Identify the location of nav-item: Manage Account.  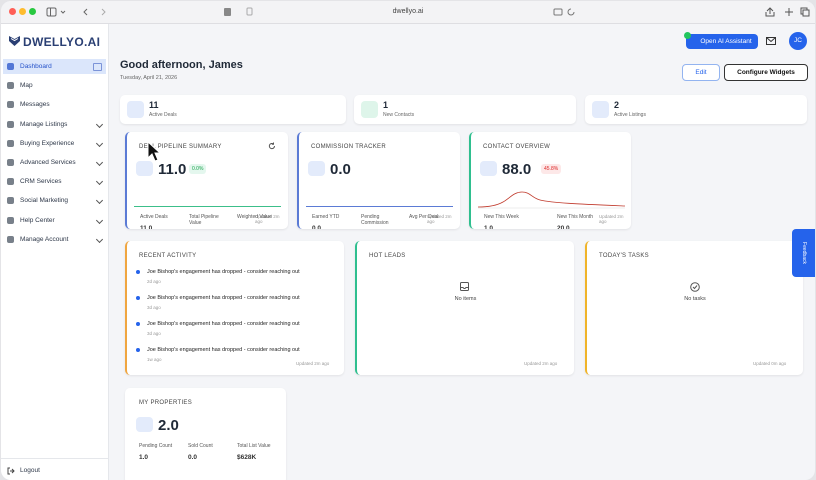
(54, 239).